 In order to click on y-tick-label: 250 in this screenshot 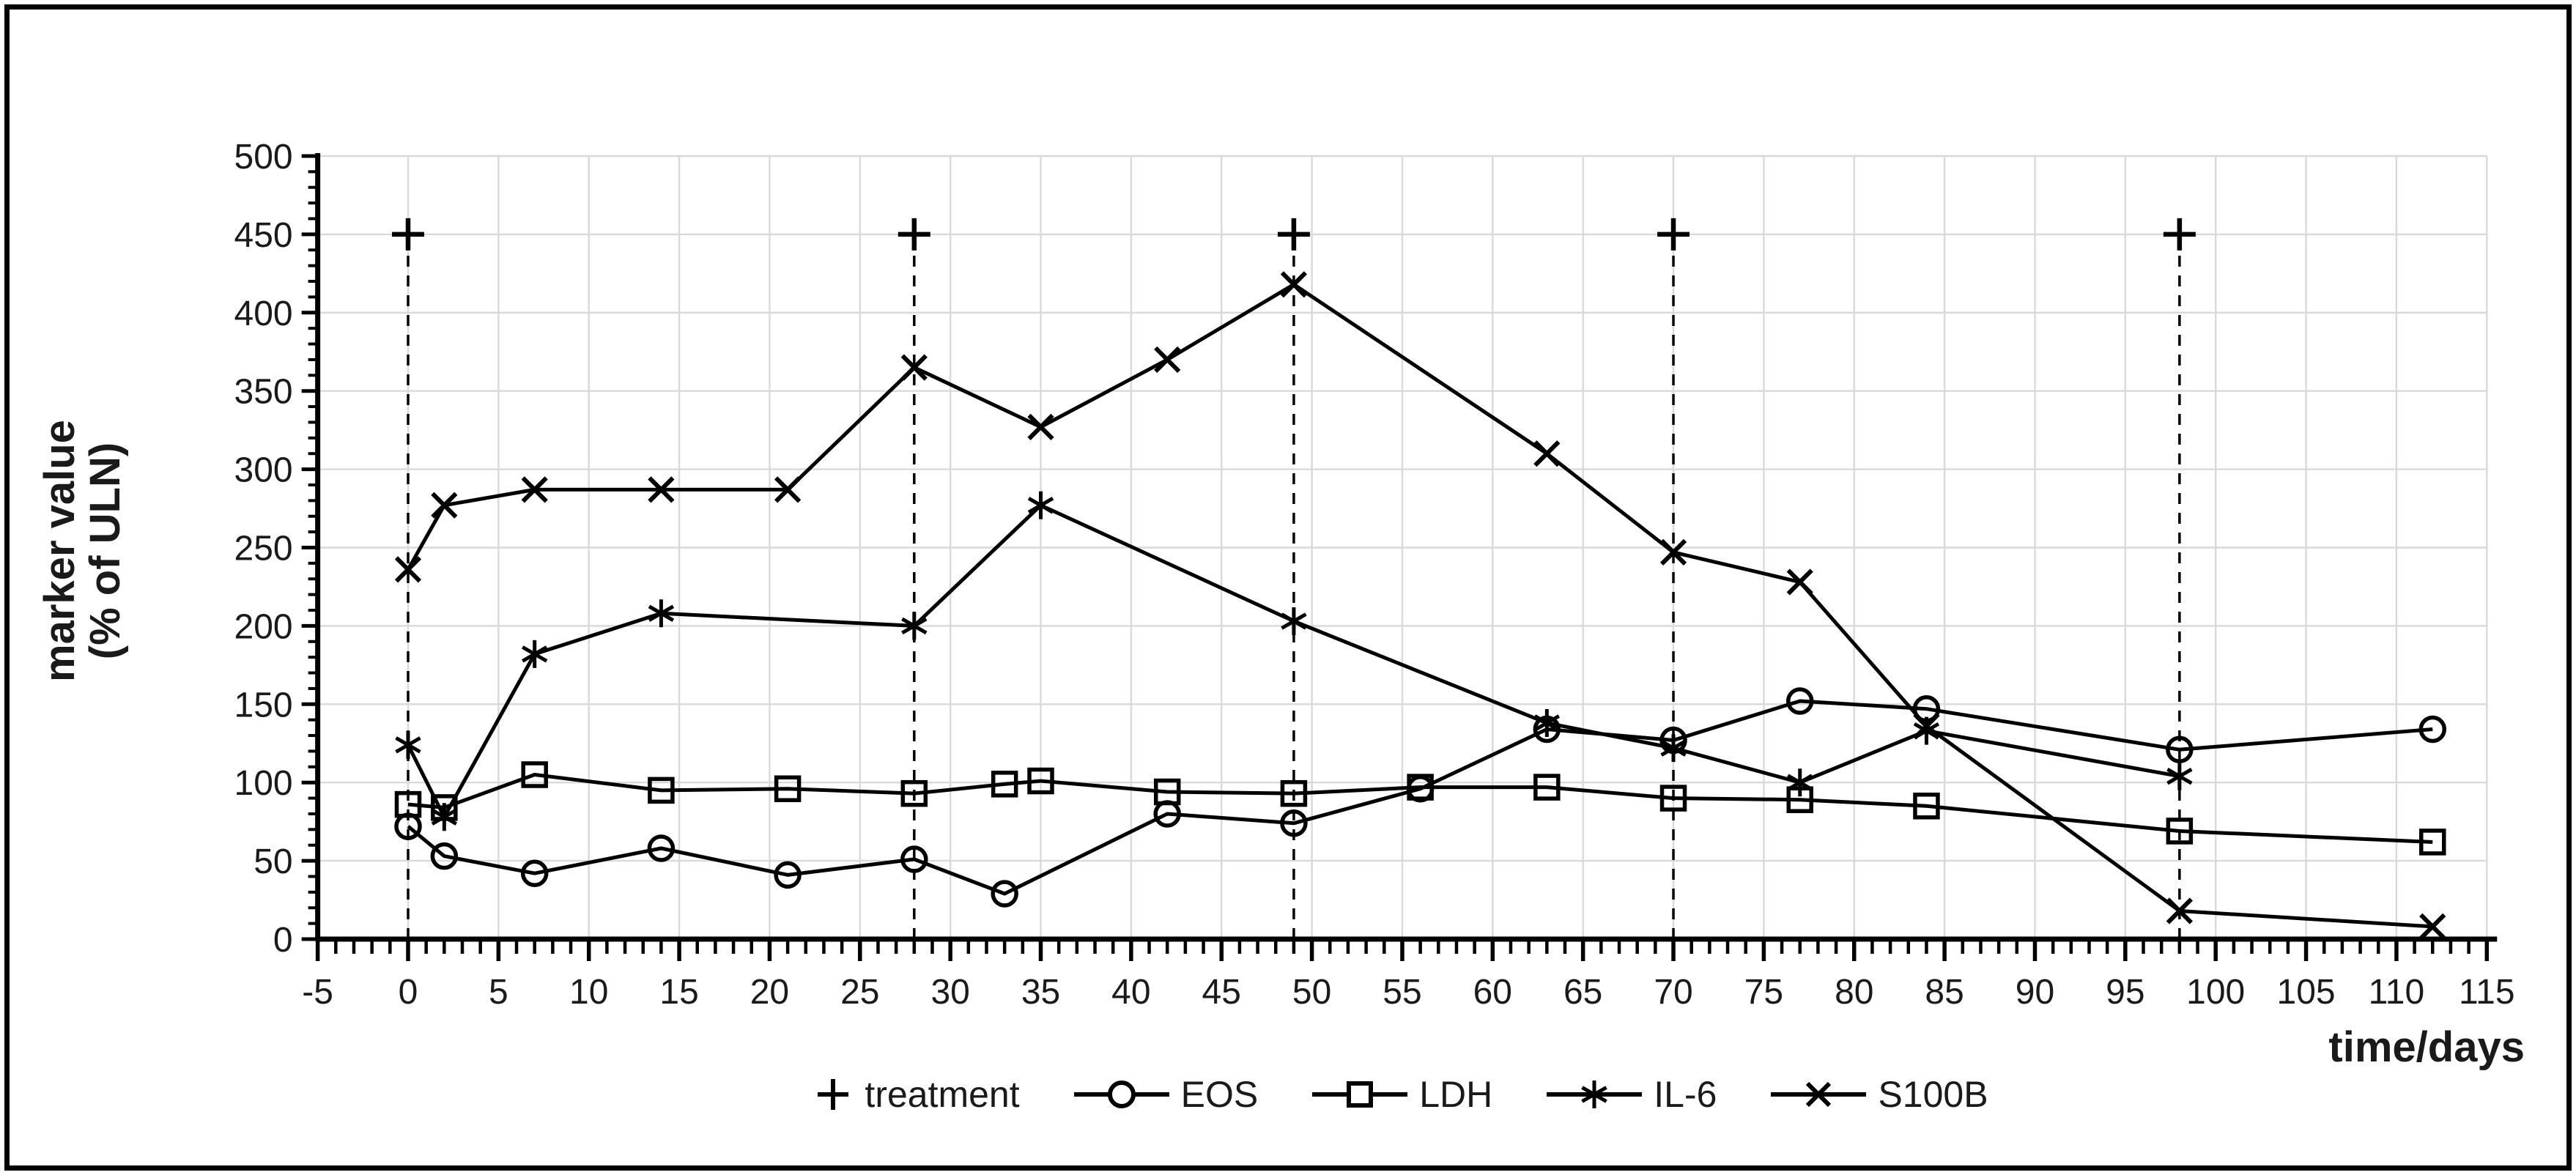, I will do `click(263, 549)`.